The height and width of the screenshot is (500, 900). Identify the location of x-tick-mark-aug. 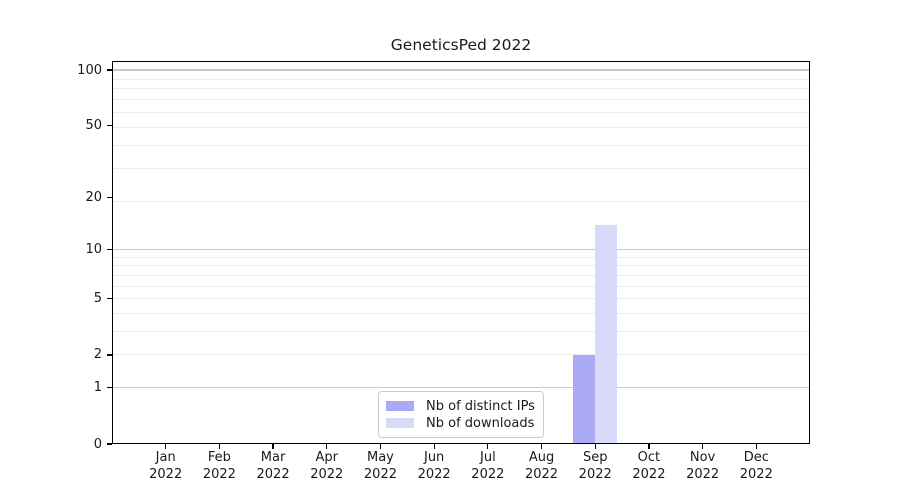
(541, 446).